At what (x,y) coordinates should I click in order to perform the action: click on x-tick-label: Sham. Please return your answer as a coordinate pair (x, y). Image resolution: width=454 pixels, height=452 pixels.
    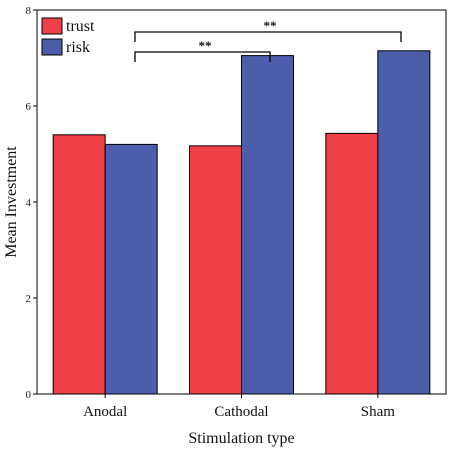
    Looking at the image, I should click on (378, 412).